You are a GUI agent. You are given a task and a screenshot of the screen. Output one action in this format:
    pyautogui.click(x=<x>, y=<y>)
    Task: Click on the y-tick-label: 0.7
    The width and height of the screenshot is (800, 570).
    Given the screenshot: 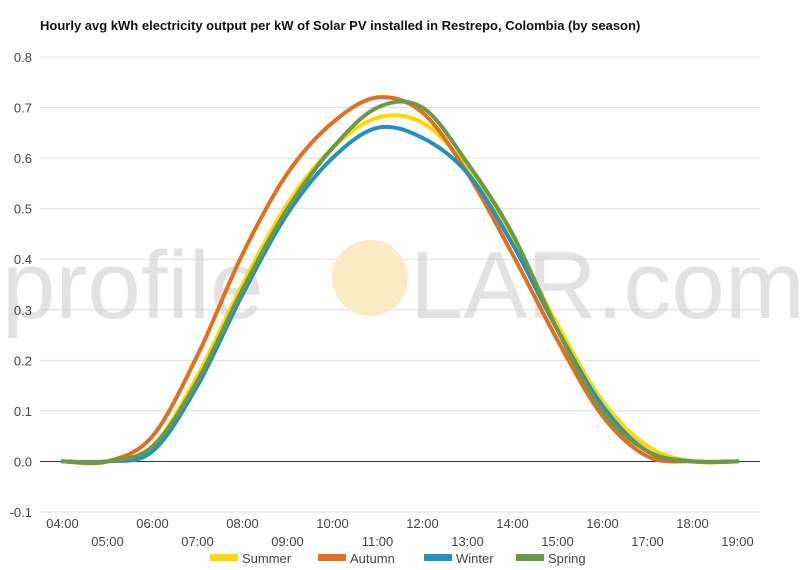 What is the action you would take?
    pyautogui.click(x=23, y=108)
    